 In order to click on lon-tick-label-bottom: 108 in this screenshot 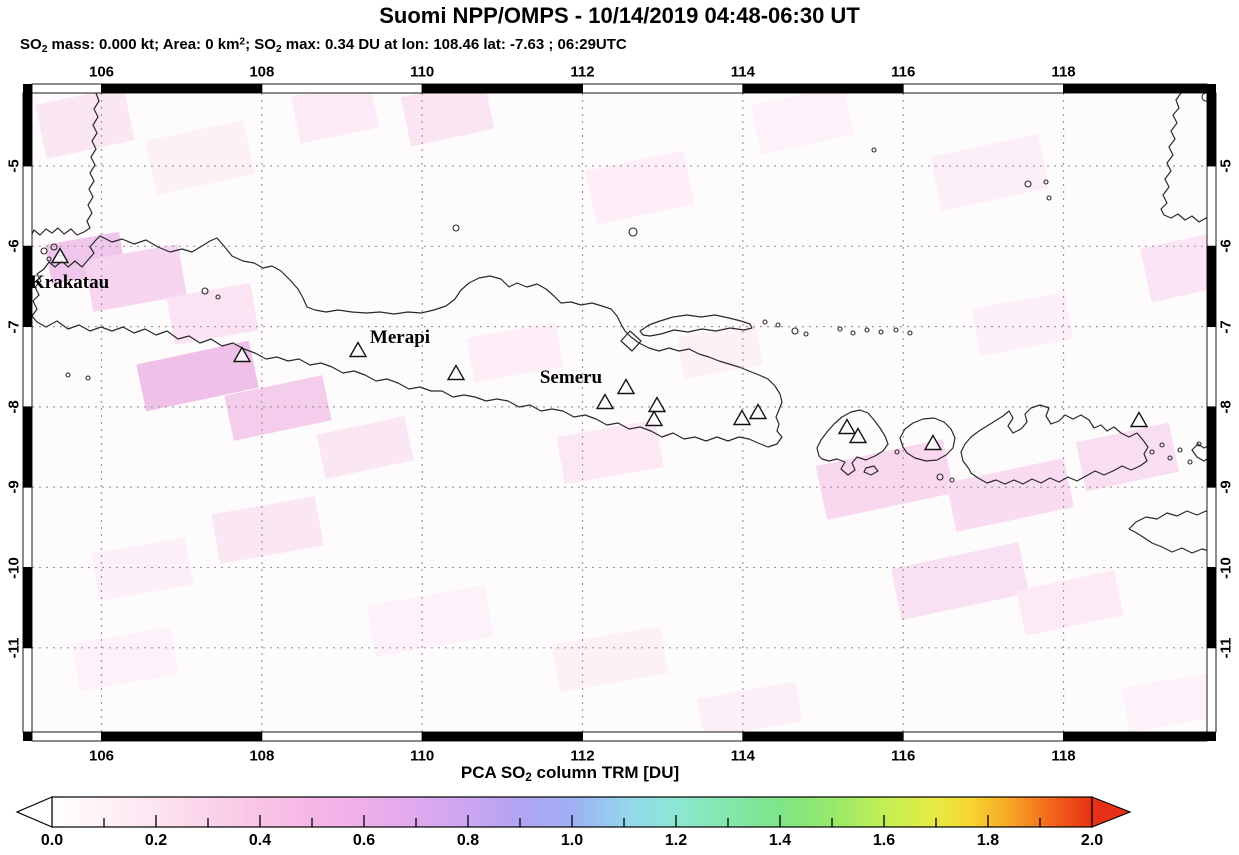, I will do `click(262, 756)`.